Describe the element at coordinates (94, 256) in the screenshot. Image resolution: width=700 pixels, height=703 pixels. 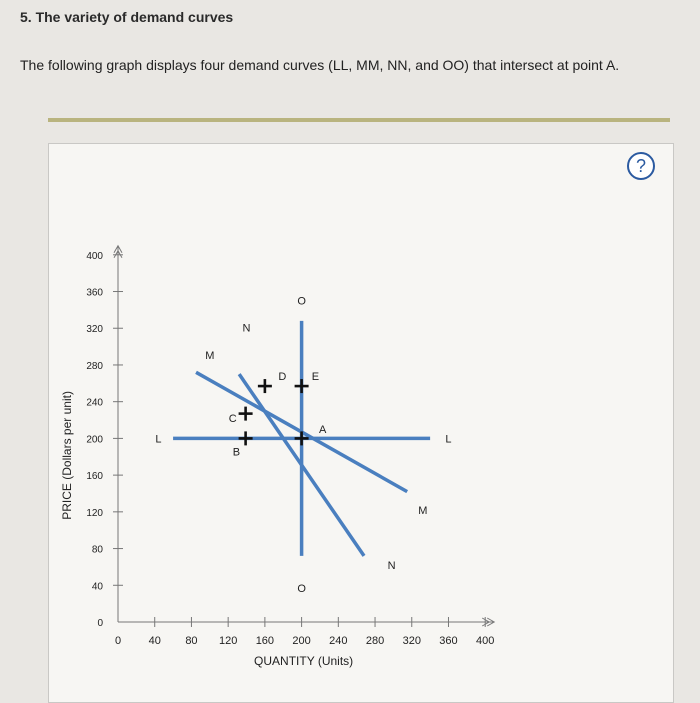
I see `y-tick-label: 400` at that location.